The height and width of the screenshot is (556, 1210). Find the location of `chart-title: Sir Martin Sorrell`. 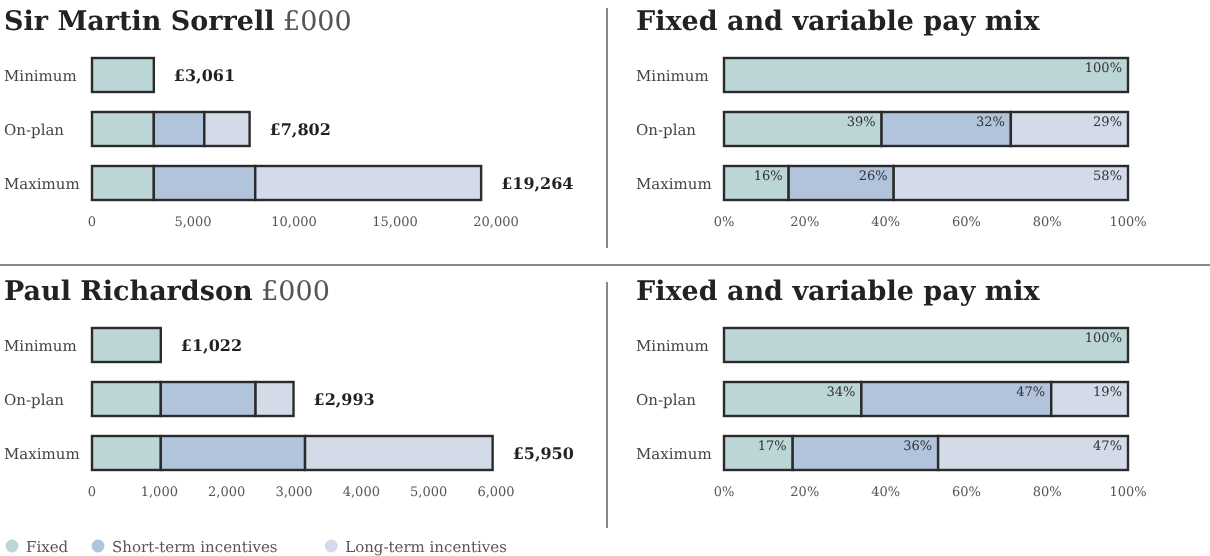

chart-title: Sir Martin Sorrell is located at coordinates (139, 22).